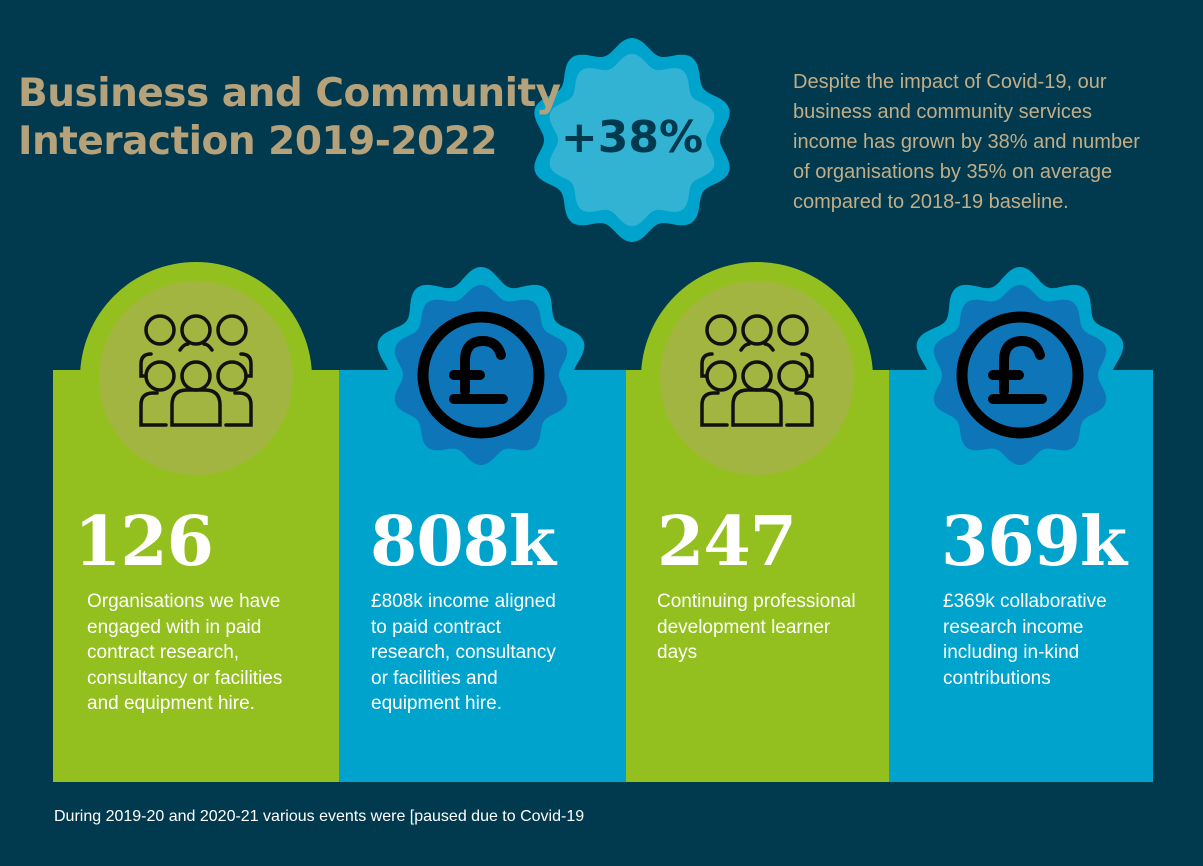 The image size is (1203, 866). Describe the element at coordinates (727, 542) in the screenshot. I see `stat-value-cpd-days: 247` at that location.